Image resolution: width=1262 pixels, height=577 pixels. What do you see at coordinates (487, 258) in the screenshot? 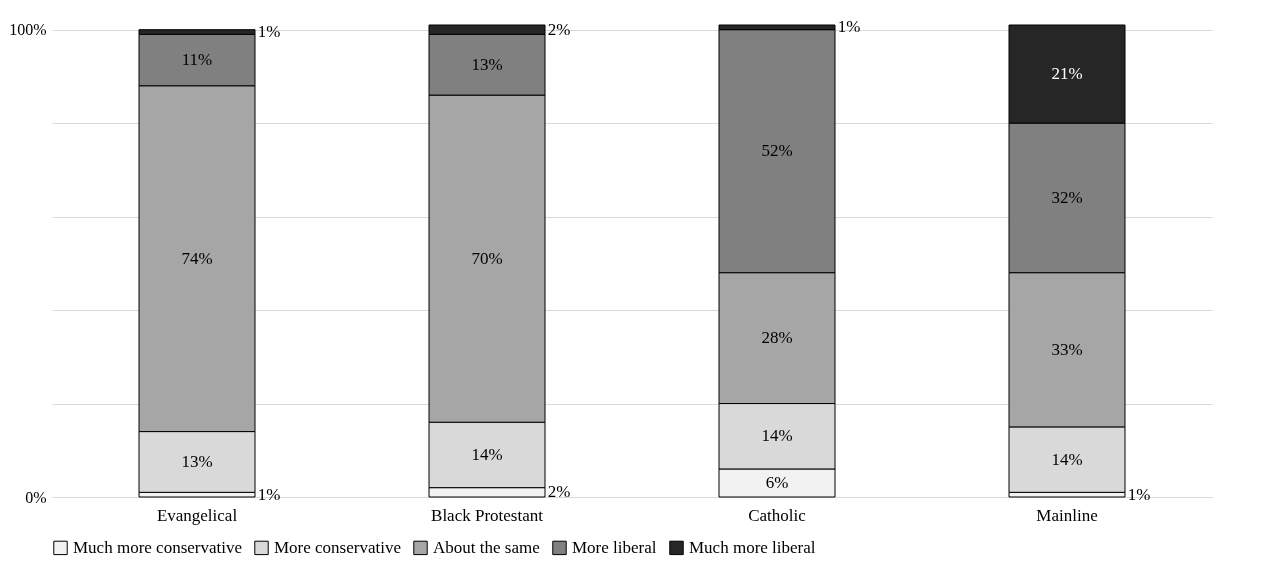
I see `data-label: 70%` at bounding box center [487, 258].